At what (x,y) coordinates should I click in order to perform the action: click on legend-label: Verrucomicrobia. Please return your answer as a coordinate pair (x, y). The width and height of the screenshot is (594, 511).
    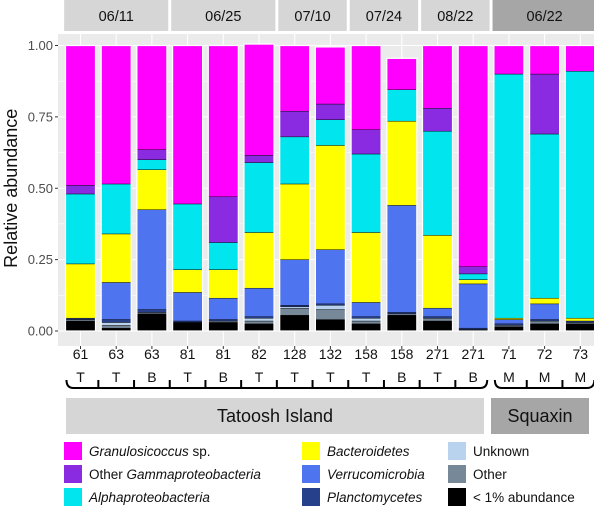
    Looking at the image, I should click on (376, 474).